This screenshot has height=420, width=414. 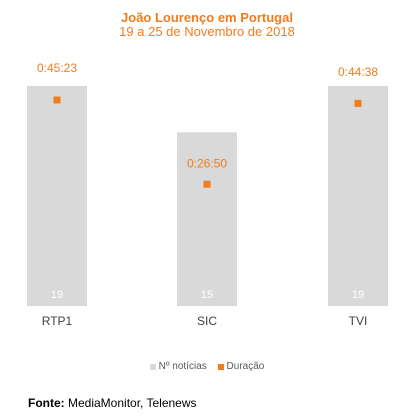 I want to click on duration-marker-rtp1, so click(x=57, y=100).